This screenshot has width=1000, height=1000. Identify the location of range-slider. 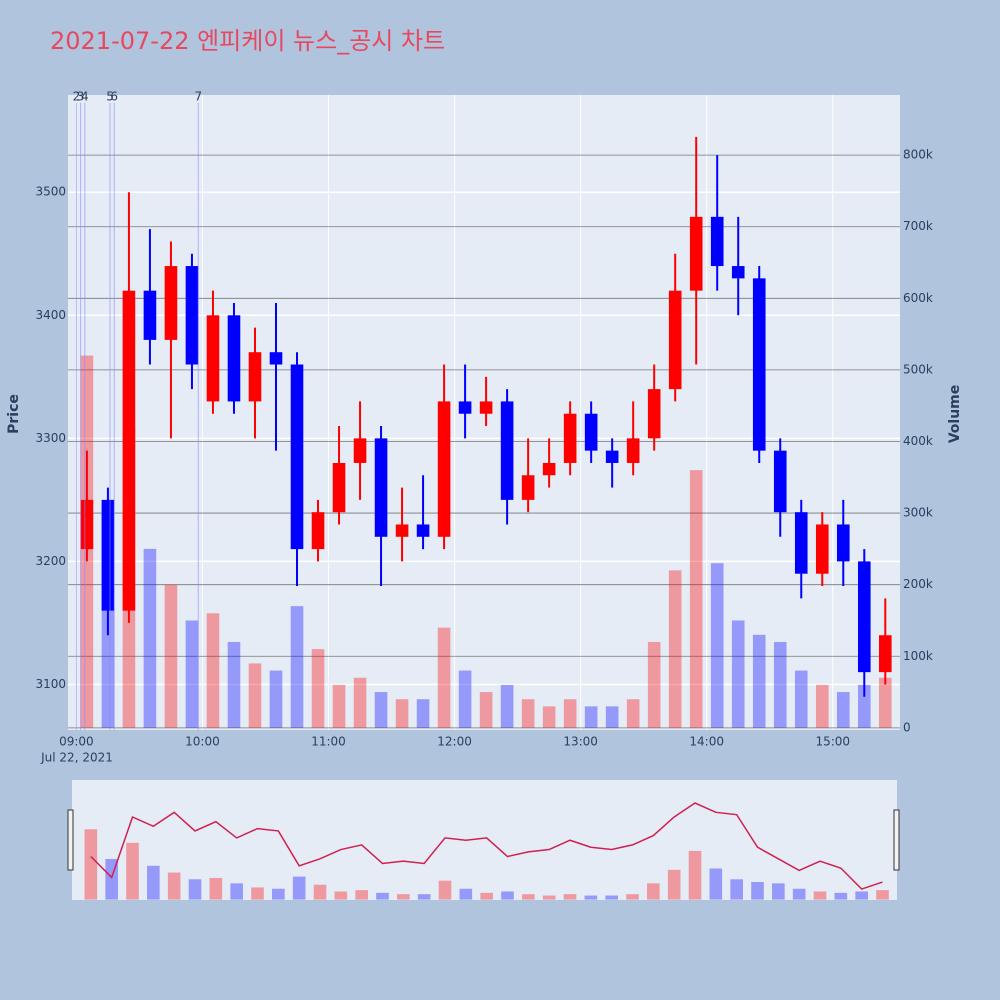
(484, 840).